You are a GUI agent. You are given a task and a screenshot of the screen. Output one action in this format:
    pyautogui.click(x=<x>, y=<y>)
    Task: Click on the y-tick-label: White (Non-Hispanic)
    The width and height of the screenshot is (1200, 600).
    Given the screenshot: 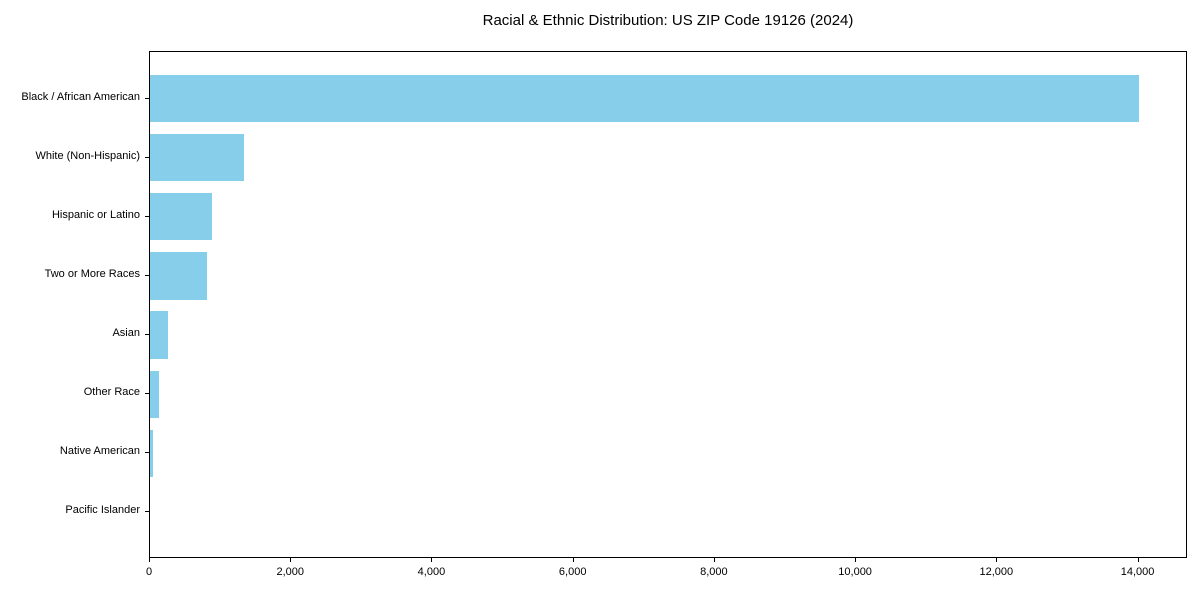 What is the action you would take?
    pyautogui.click(x=87, y=155)
    